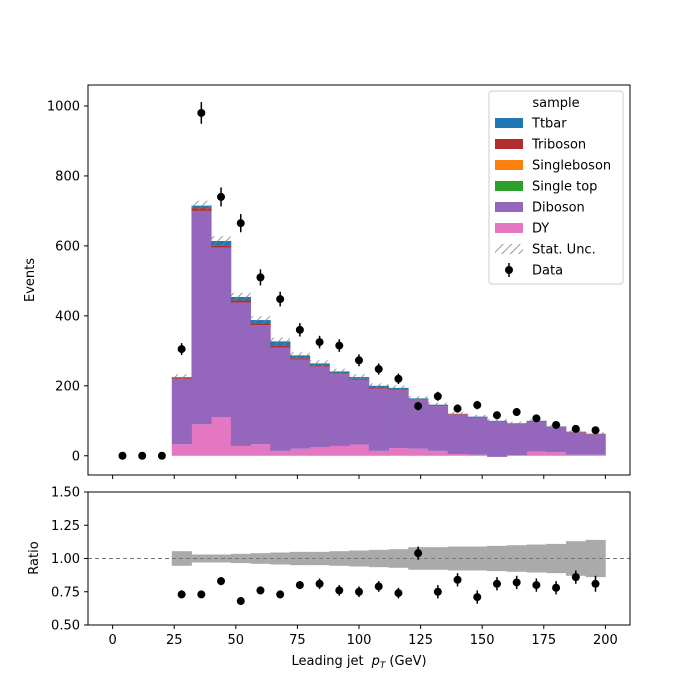  Describe the element at coordinates (112, 640) in the screenshot. I see `x-tick-label-0: 0` at that location.